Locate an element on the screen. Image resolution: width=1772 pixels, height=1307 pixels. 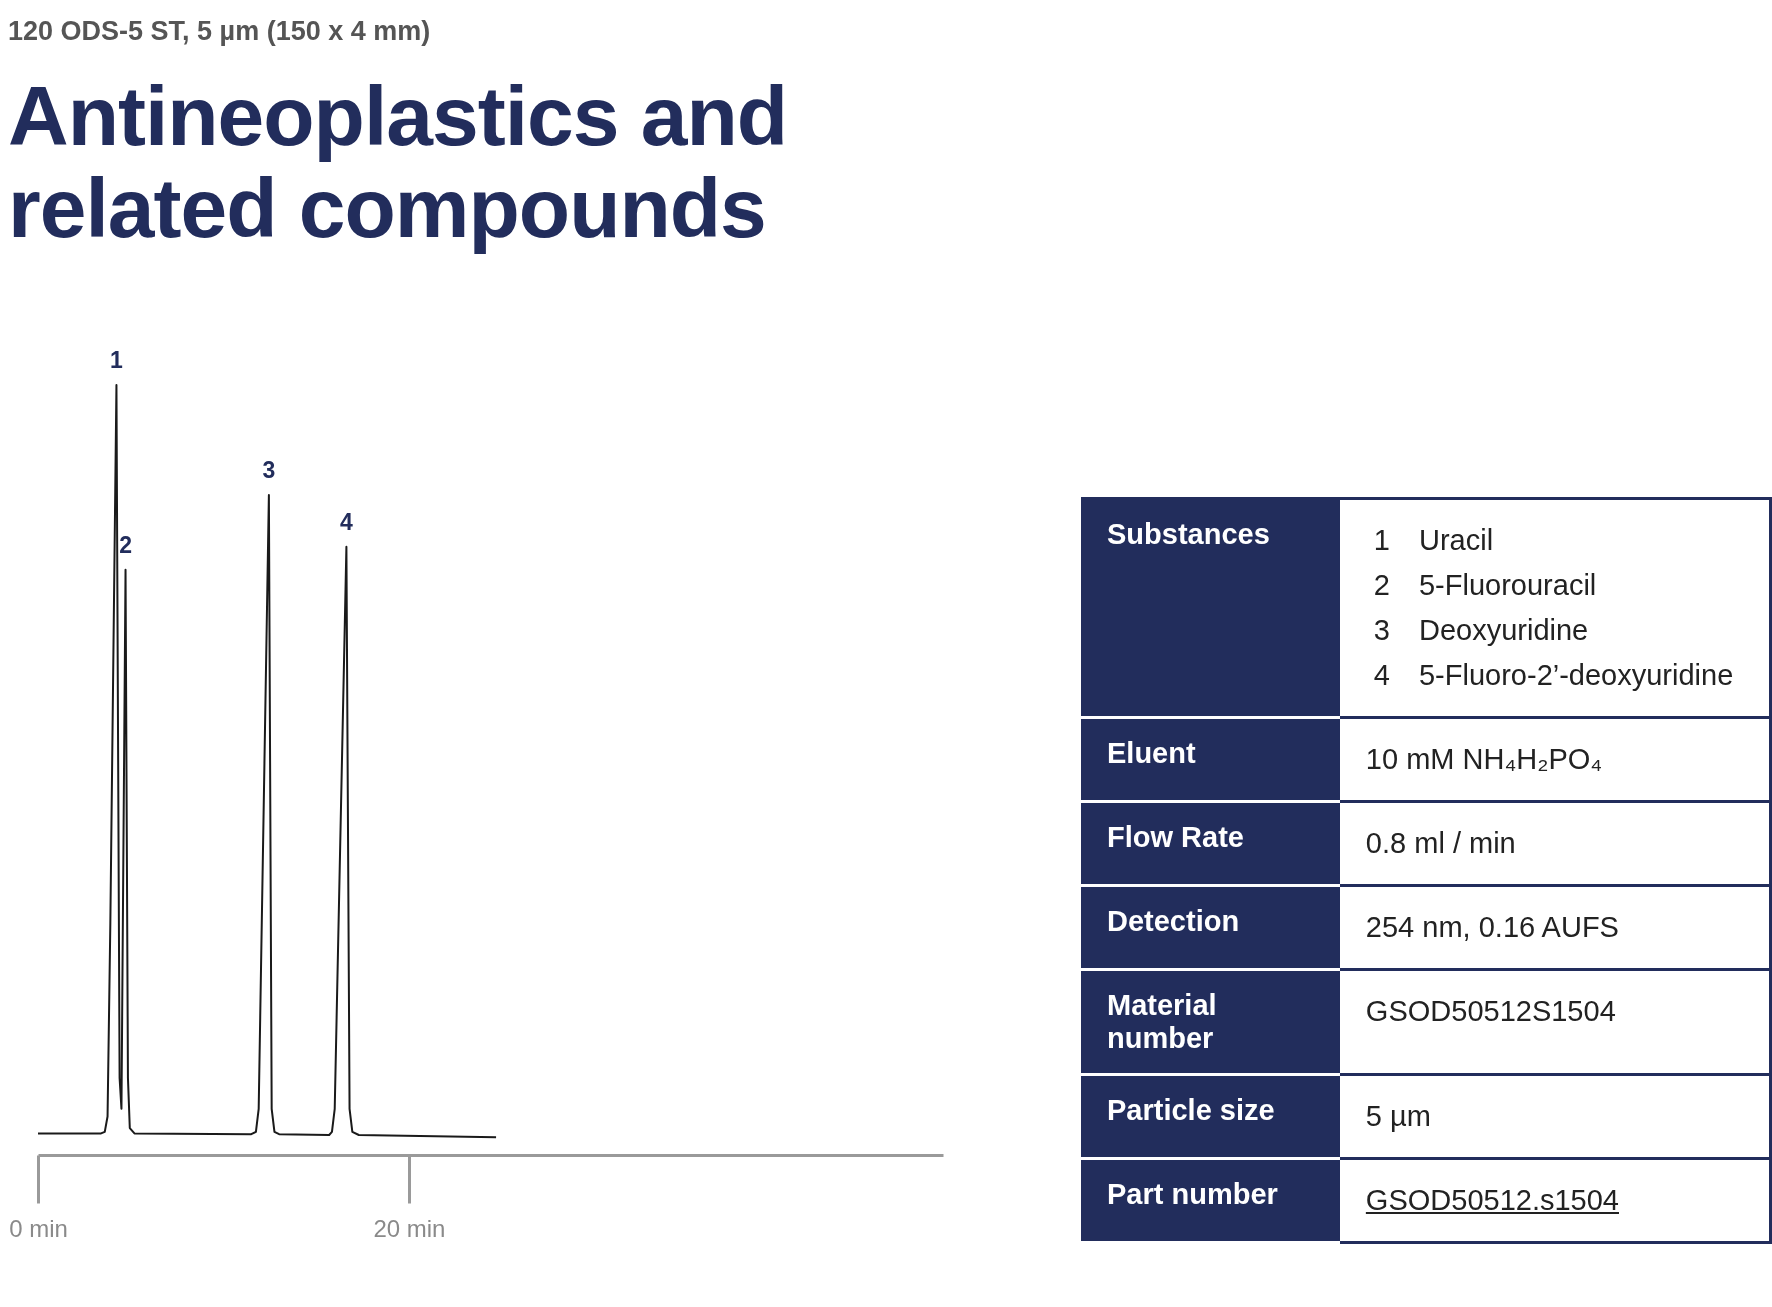
text: 5 µm is located at coordinates (1555, 1116).